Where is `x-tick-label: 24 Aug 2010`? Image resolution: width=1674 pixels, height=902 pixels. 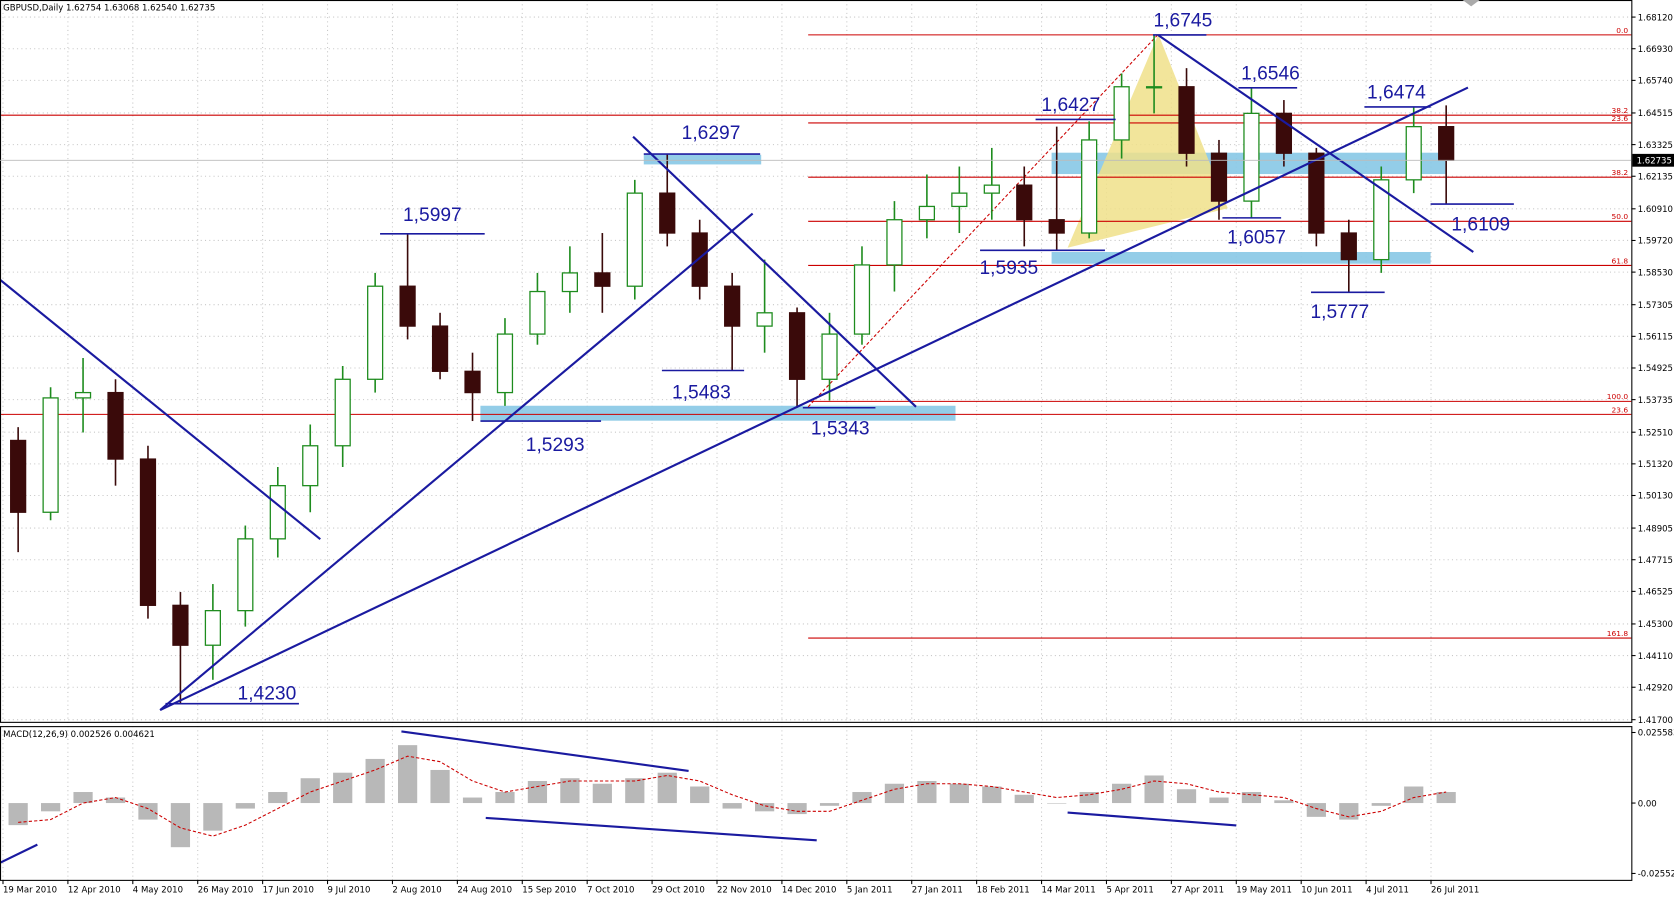 x-tick-label: 24 Aug 2010 is located at coordinates (484, 891).